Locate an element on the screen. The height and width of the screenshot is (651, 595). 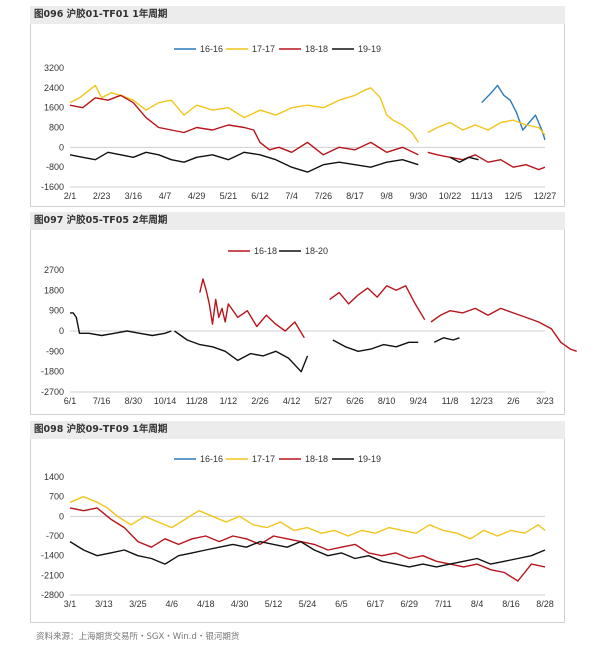
x-tick-label: 9/24 is located at coordinates (419, 401).